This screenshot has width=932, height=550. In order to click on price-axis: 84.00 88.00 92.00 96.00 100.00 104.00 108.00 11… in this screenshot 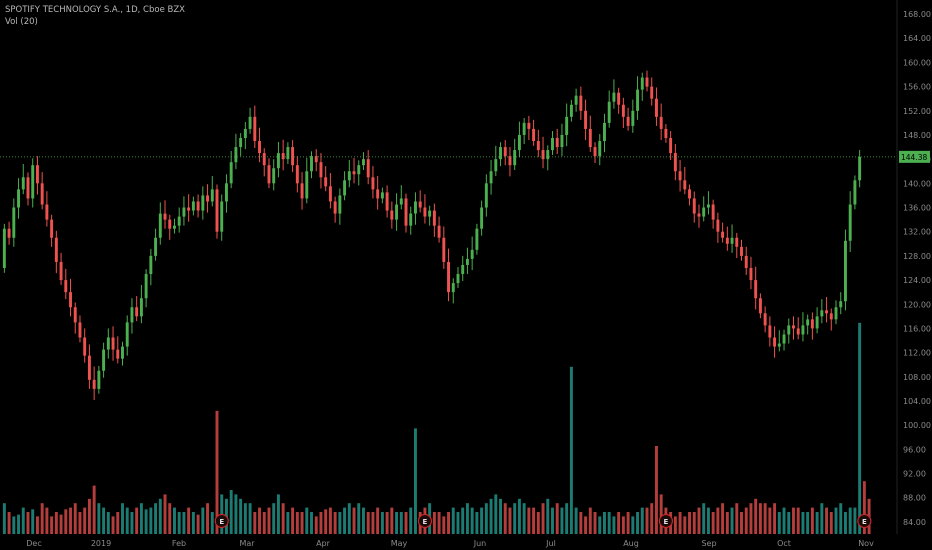, I will do `click(917, 268)`.